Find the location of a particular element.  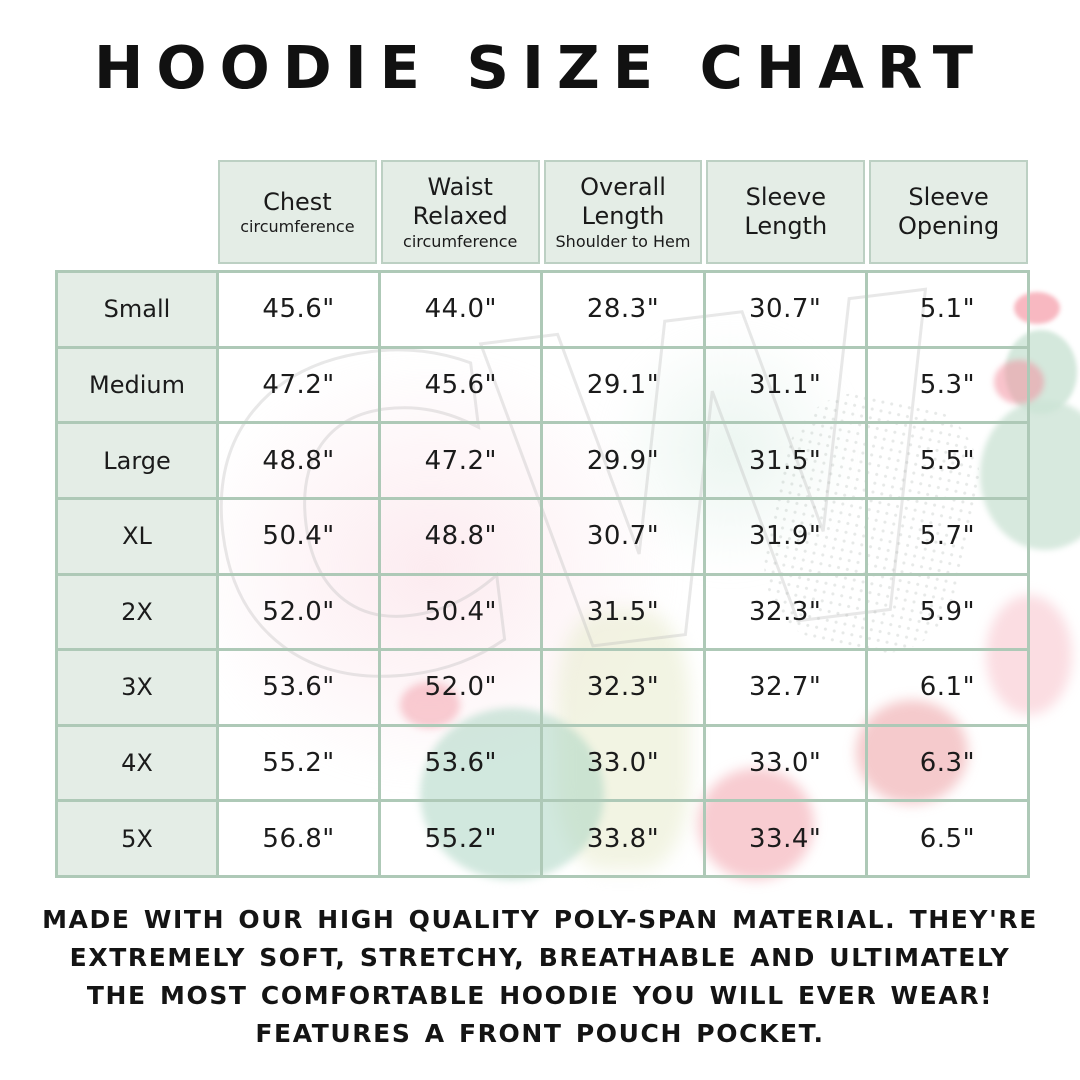

measurement-value-cell: 31.1" is located at coordinates (786, 386).